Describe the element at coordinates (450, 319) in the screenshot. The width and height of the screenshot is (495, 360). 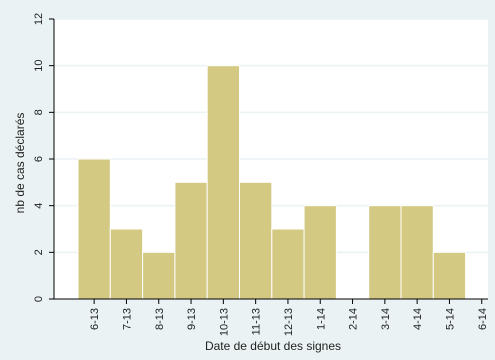
I see `x-tick-label: 5-14` at that location.